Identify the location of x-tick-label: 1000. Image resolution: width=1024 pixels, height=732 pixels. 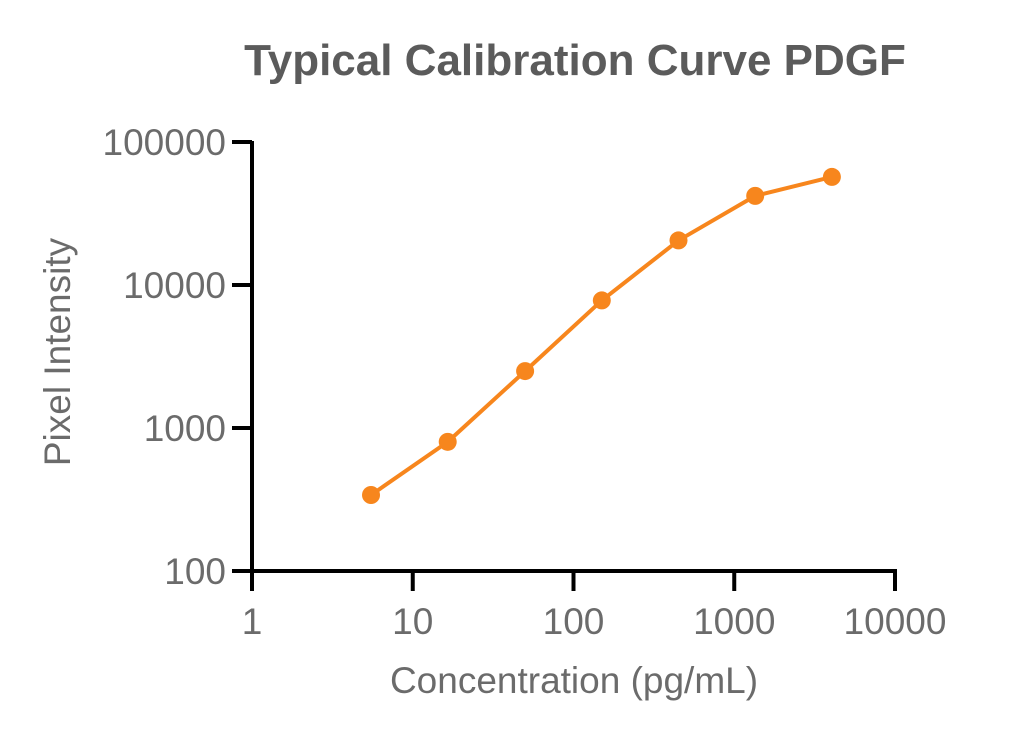
(734, 621).